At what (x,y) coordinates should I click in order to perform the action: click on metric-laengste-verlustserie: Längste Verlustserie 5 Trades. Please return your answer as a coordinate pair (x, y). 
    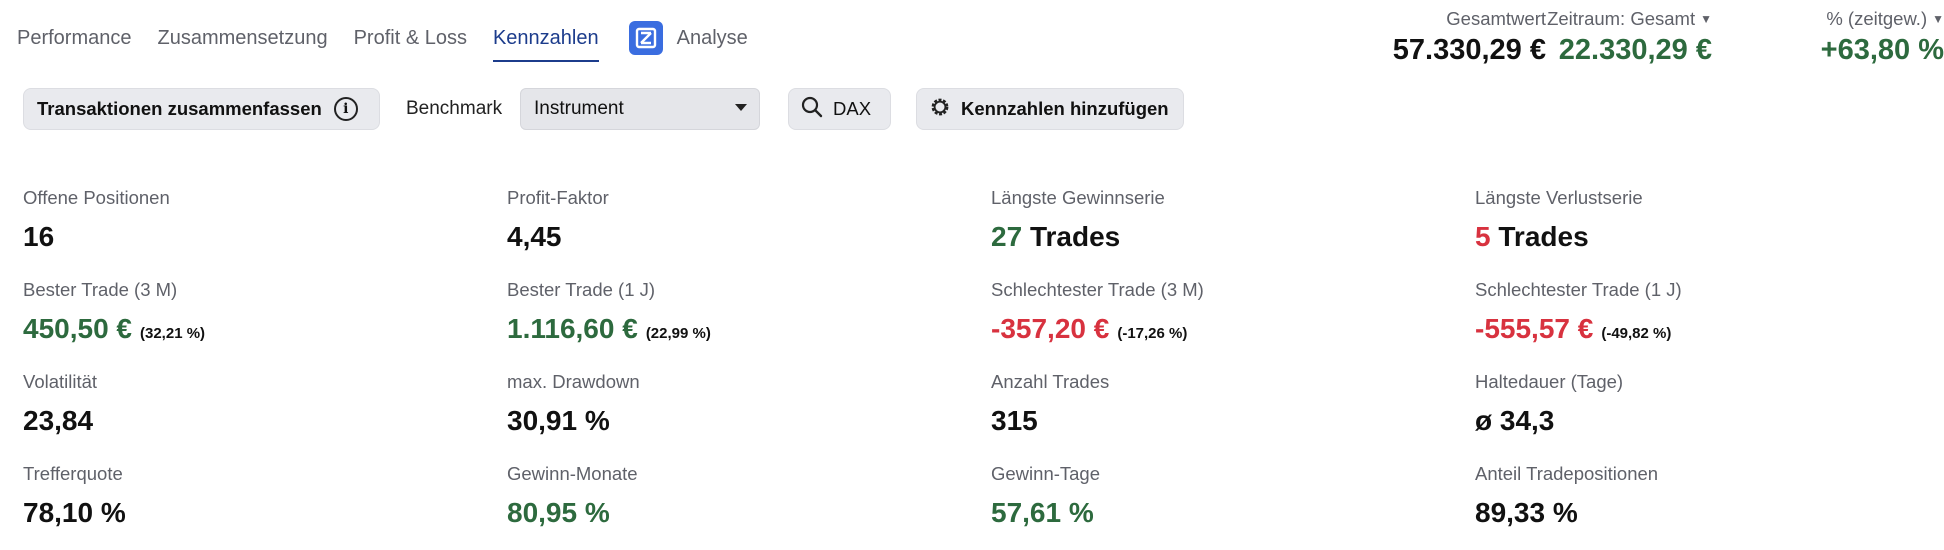
    Looking at the image, I should click on (1559, 221).